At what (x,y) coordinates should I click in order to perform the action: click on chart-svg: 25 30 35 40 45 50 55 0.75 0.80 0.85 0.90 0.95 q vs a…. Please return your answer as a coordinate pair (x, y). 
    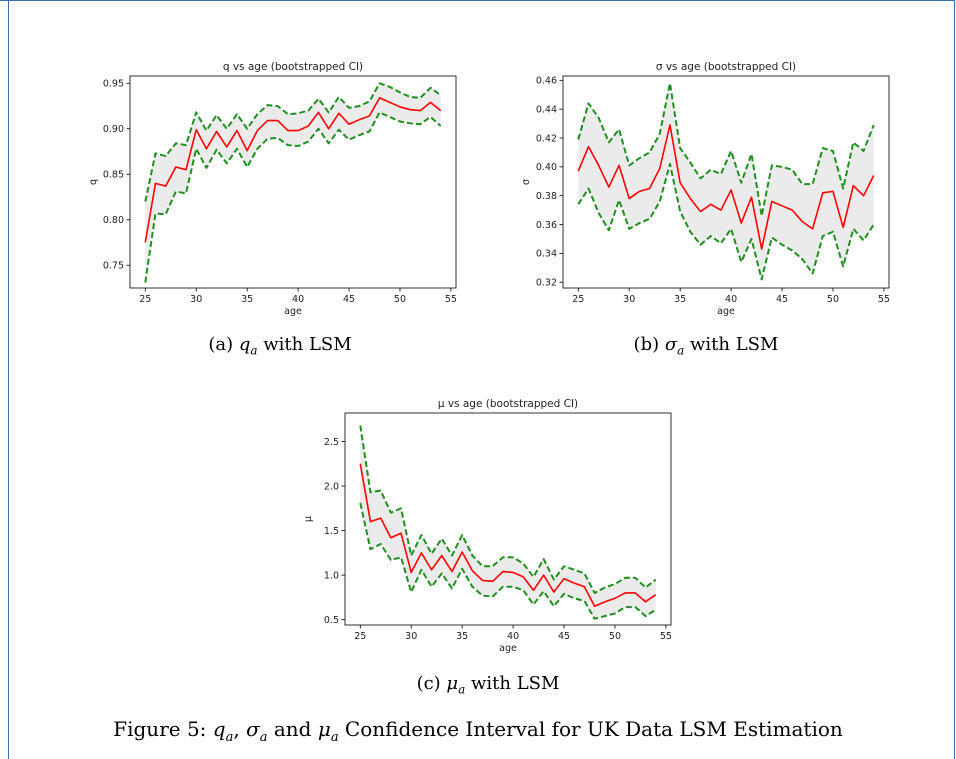
    Looking at the image, I should click on (272, 189).